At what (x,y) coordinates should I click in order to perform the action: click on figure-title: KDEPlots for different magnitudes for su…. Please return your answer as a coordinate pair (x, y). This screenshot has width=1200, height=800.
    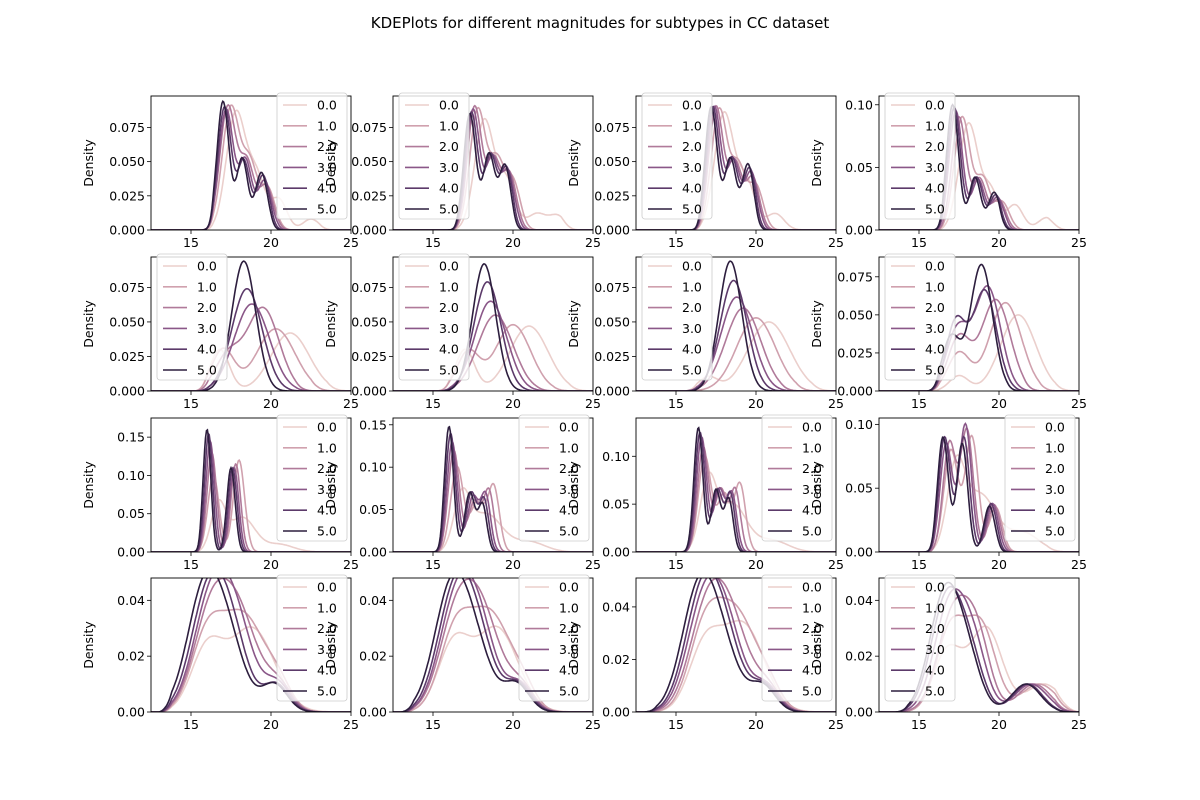
    Looking at the image, I should click on (600, 23).